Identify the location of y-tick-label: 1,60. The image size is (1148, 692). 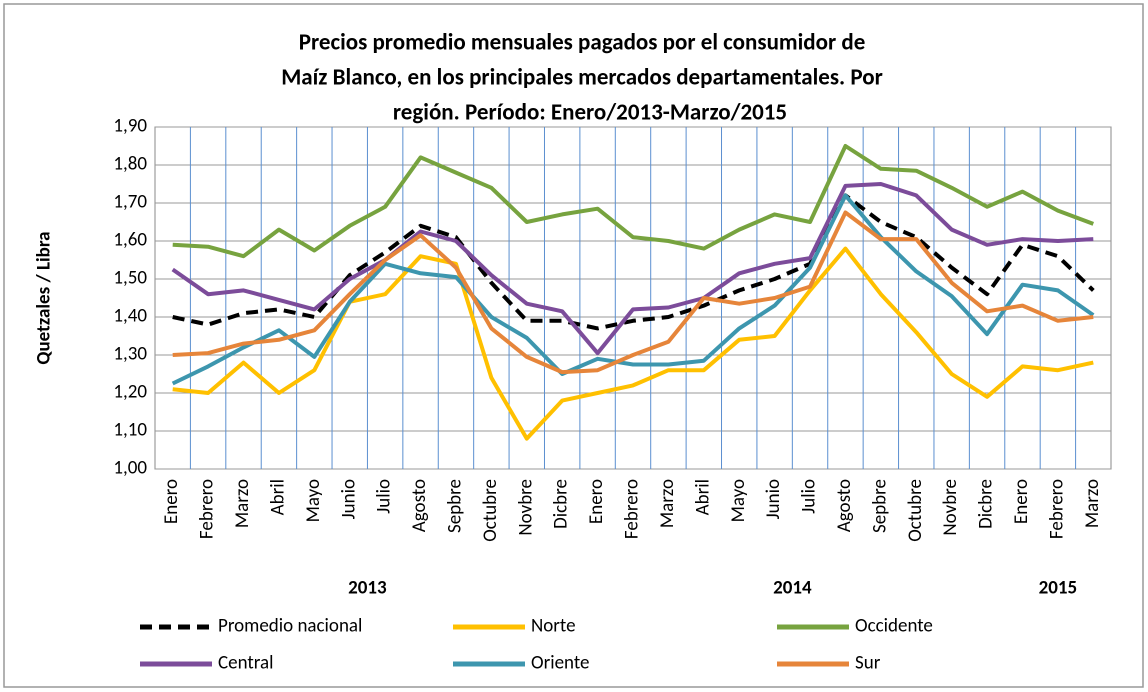
(130, 240).